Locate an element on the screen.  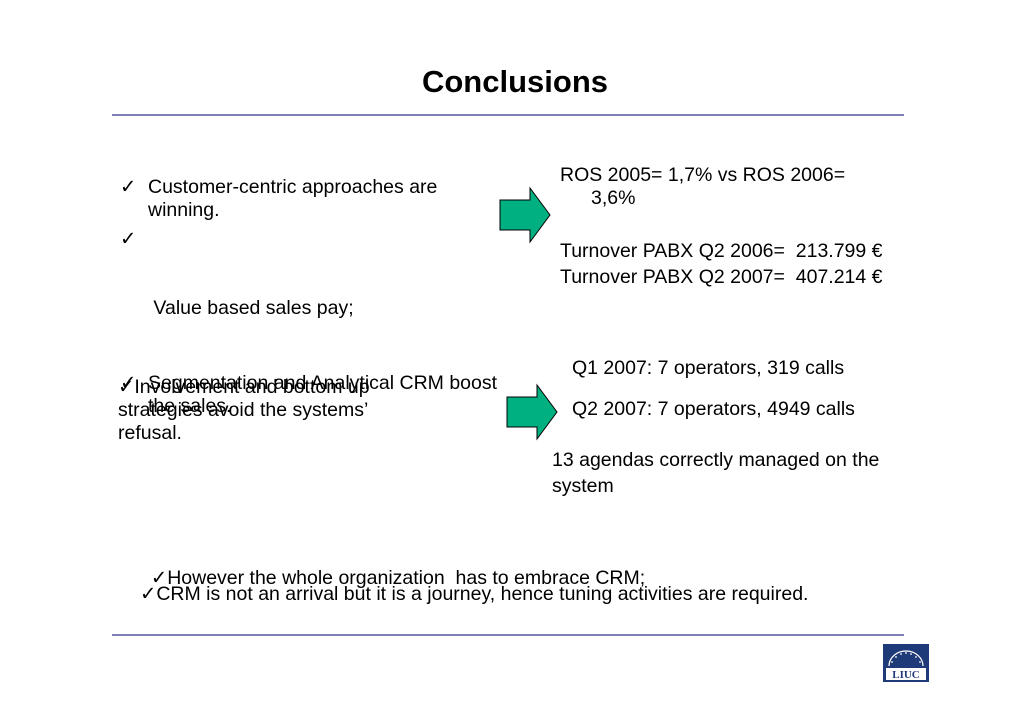
bullet-text: Customer-centric approaches are winning. is located at coordinates (293, 198).